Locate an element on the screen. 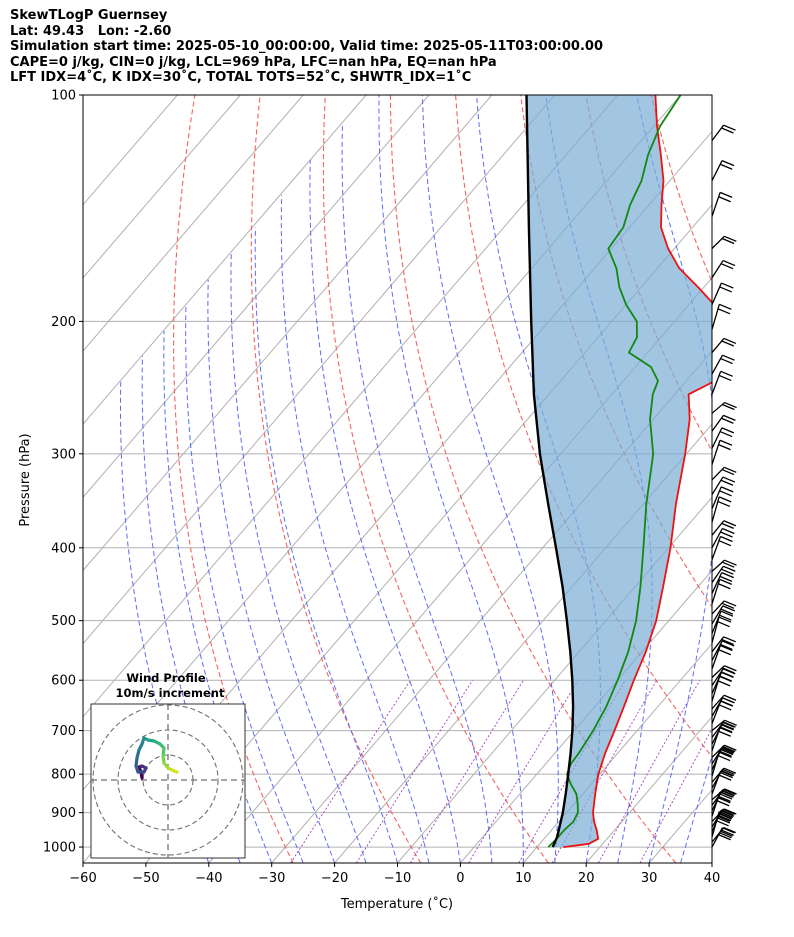  y-tick-label: 900 is located at coordinates (63, 813).